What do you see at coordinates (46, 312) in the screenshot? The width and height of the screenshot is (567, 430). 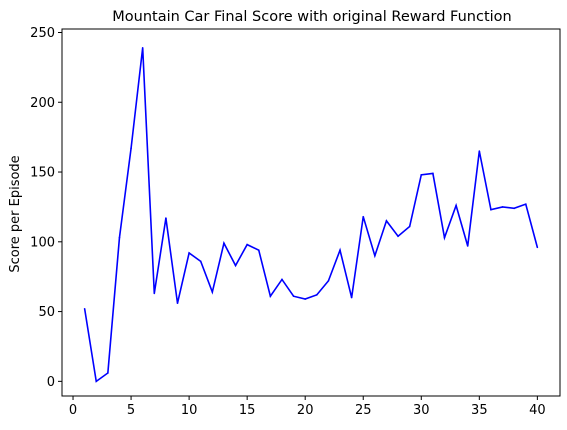 I see `y-tick-label: 50` at bounding box center [46, 312].